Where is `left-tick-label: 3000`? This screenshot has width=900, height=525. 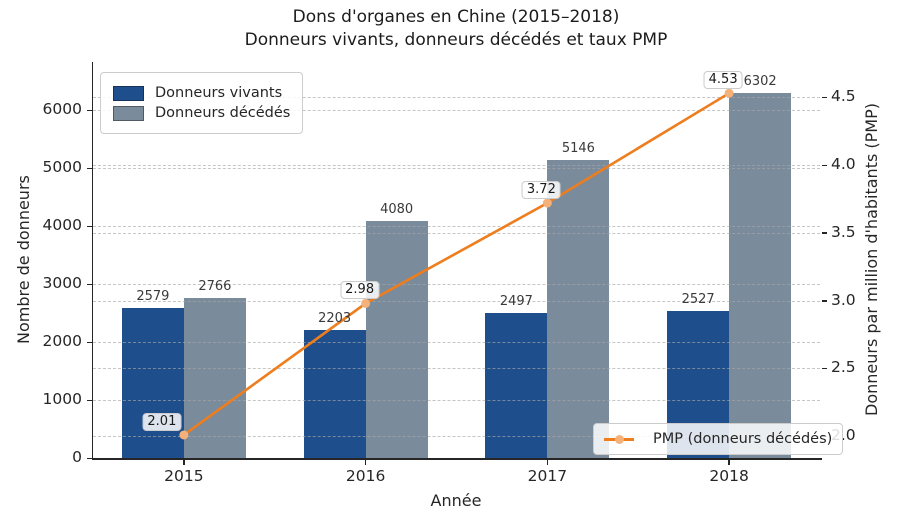 left-tick-label: 3000 is located at coordinates (62, 283).